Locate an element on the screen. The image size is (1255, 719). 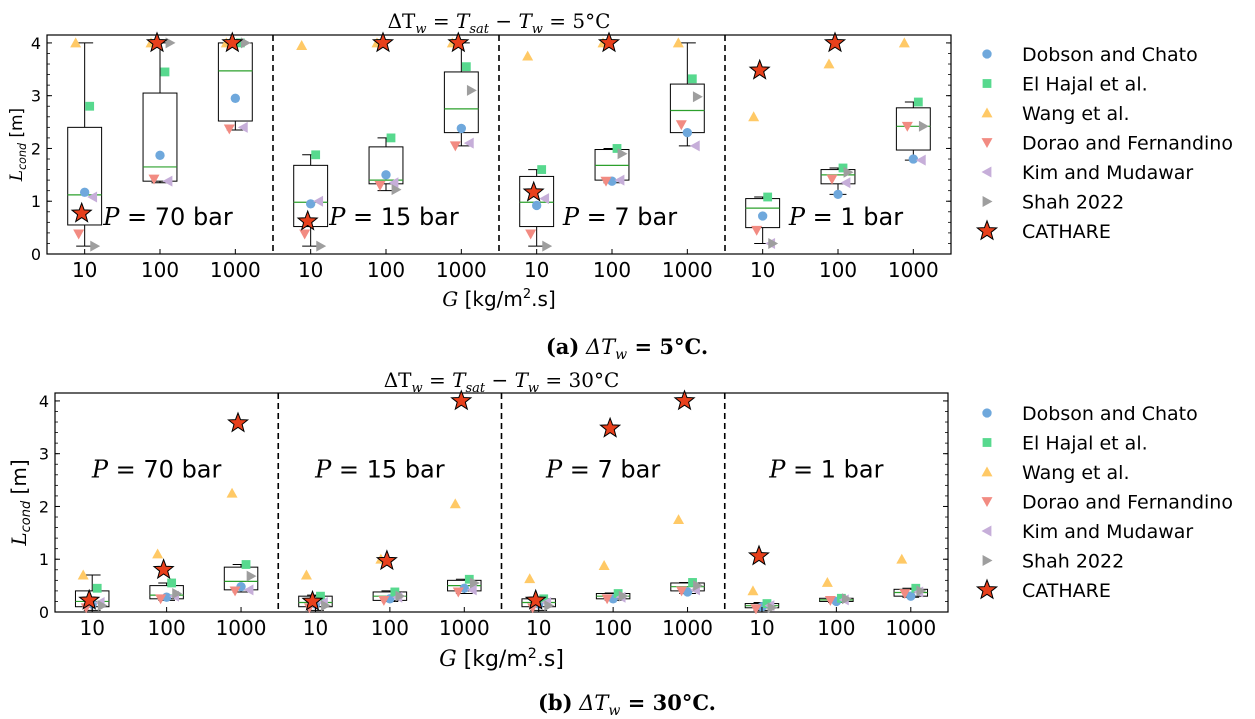
pressure-label: P = 1 bar is located at coordinates (825, 469).